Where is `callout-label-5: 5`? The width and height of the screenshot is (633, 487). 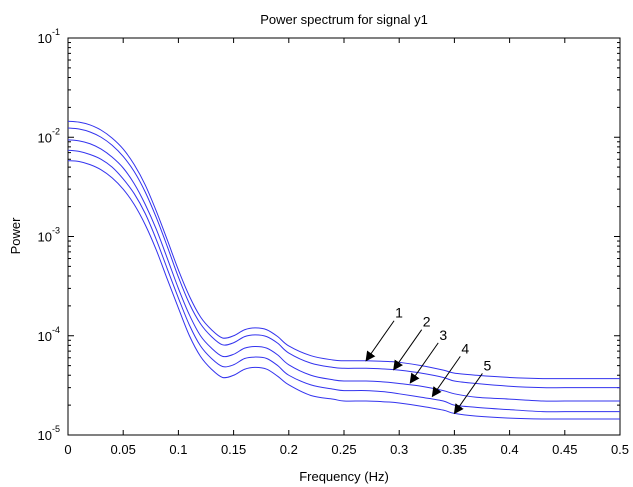
callout-label-5: 5 is located at coordinates (488, 365).